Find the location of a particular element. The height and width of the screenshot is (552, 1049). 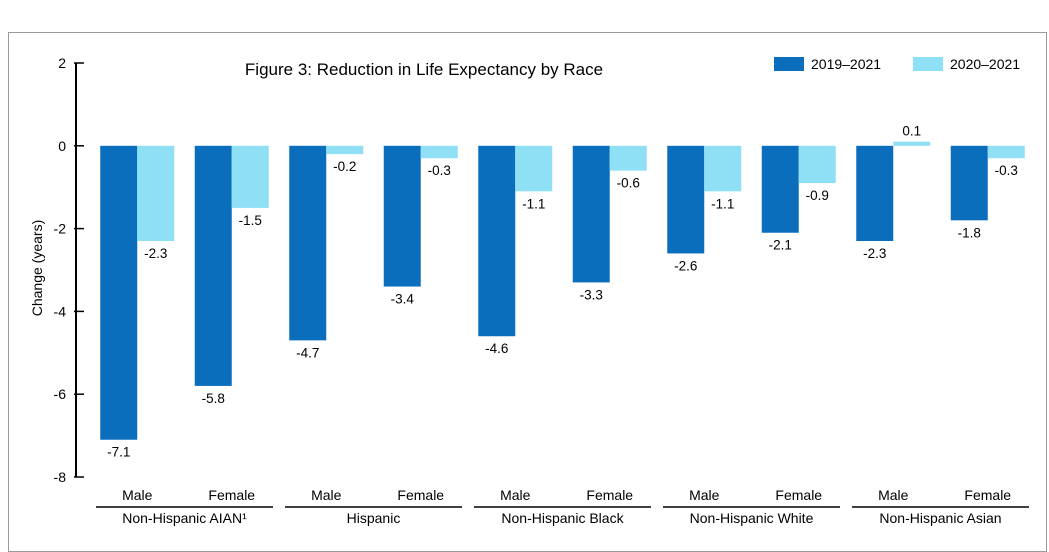

data-label: -4.7 is located at coordinates (307, 352).